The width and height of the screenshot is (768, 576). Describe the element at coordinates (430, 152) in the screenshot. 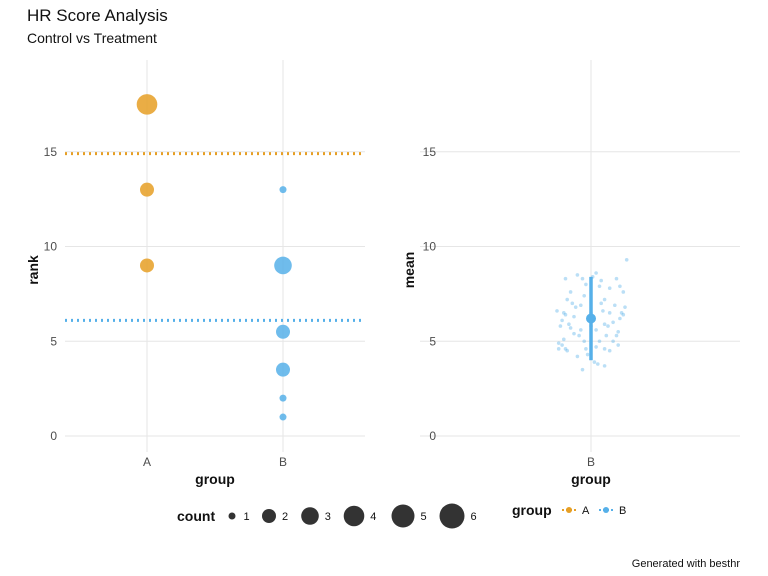

I see `y-tick-label: 15` at that location.